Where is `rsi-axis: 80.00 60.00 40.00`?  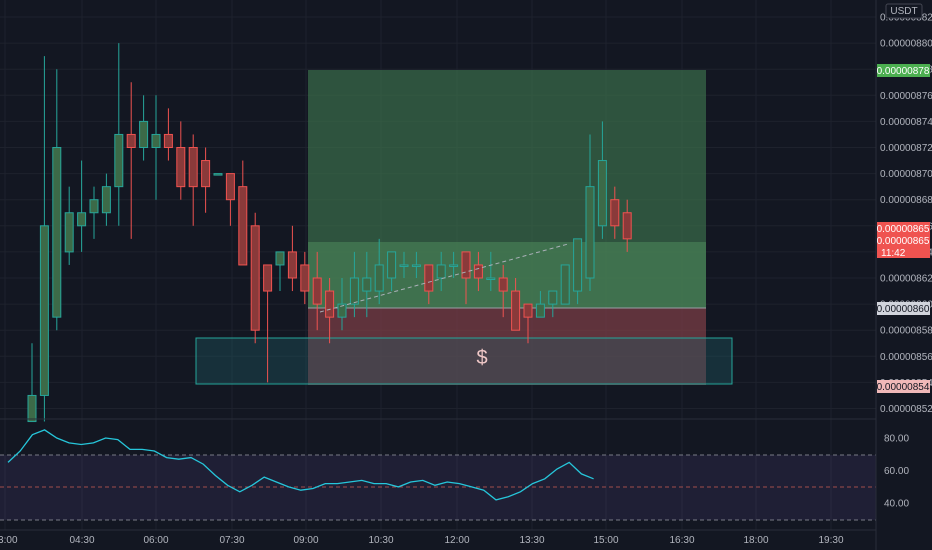 rsi-axis: 80.00 60.00 40.00 is located at coordinates (896, 472).